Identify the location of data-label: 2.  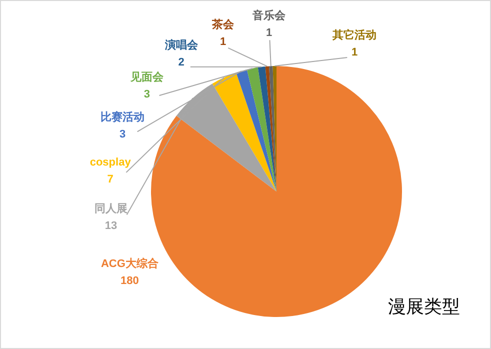
(181, 62).